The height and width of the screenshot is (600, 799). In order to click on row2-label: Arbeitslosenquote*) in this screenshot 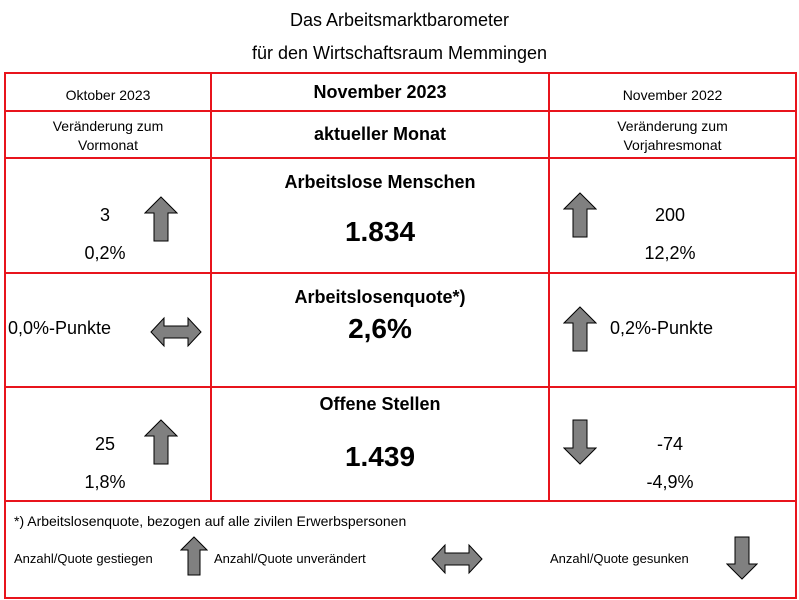, I will do `click(380, 297)`.